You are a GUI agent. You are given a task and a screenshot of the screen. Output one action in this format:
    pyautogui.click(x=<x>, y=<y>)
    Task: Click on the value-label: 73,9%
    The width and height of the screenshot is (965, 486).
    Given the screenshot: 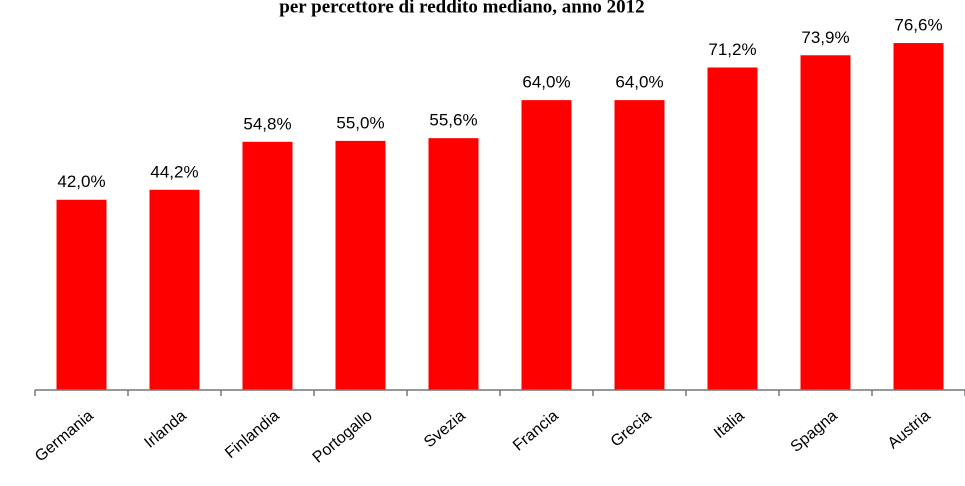 What is the action you would take?
    pyautogui.click(x=825, y=37)
    